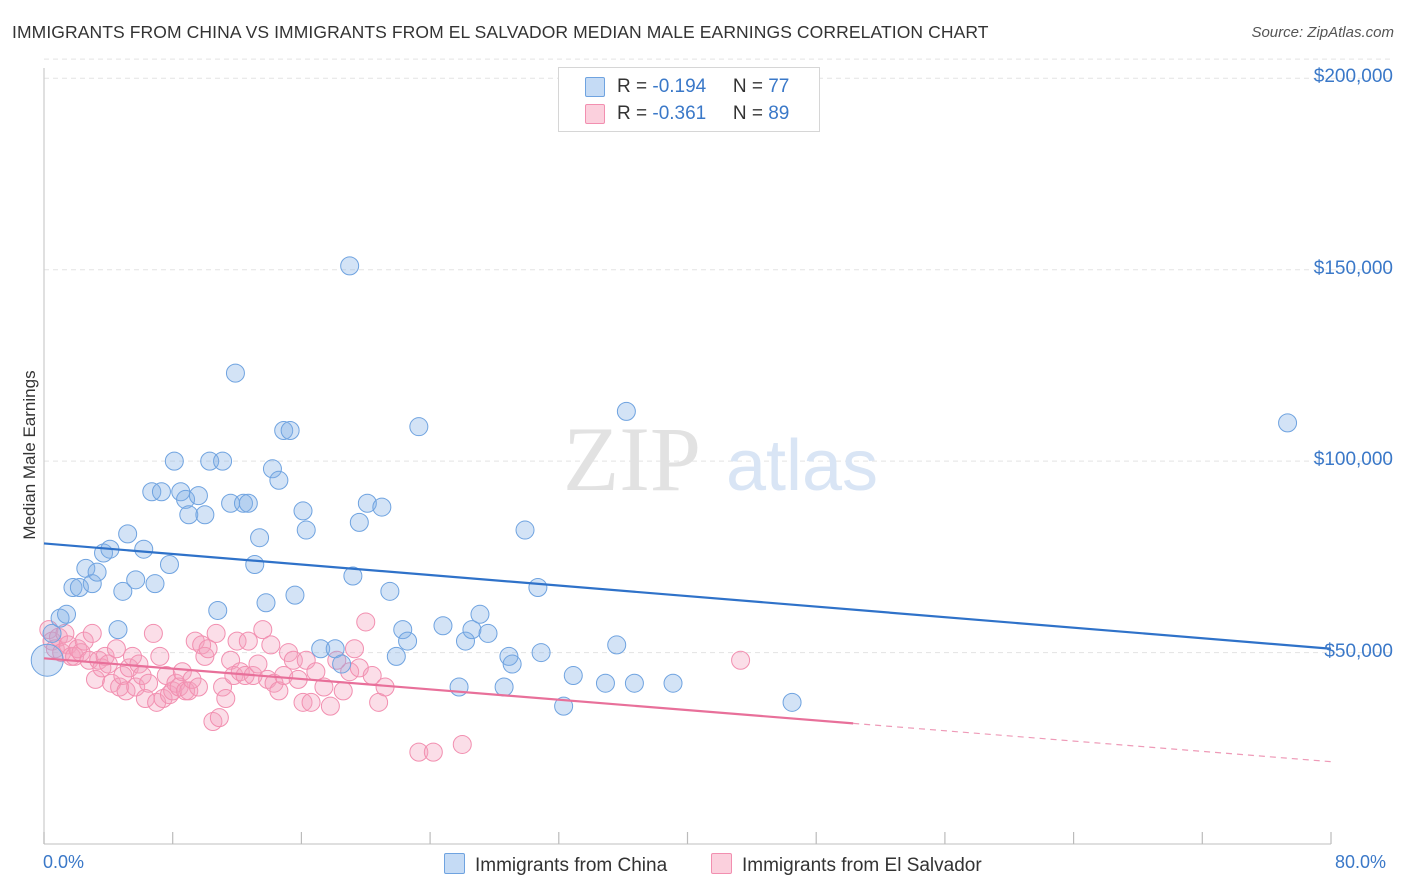  I want to click on legend-n-value: 77, so click(779, 86).